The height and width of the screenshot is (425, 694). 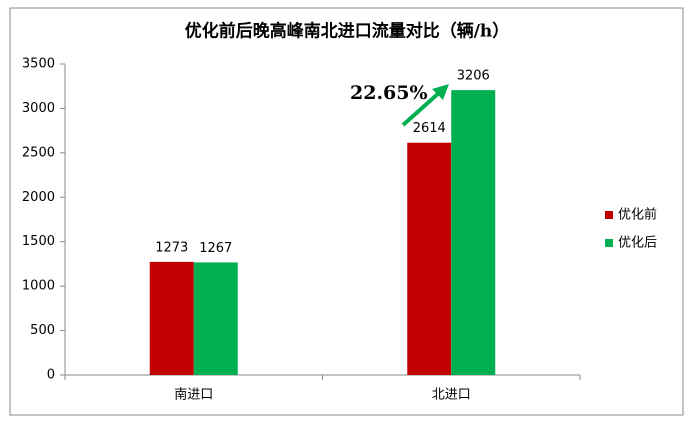 What do you see at coordinates (51, 375) in the screenshot?
I see `y-tick-label: 0` at bounding box center [51, 375].